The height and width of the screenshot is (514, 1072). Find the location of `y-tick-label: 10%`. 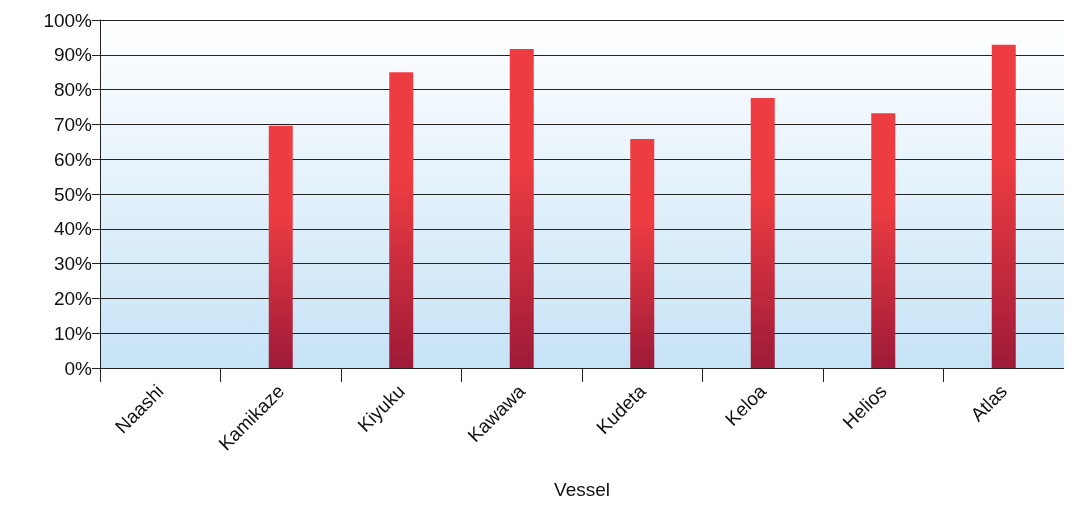

y-tick-label: 10% is located at coordinates (73, 333).